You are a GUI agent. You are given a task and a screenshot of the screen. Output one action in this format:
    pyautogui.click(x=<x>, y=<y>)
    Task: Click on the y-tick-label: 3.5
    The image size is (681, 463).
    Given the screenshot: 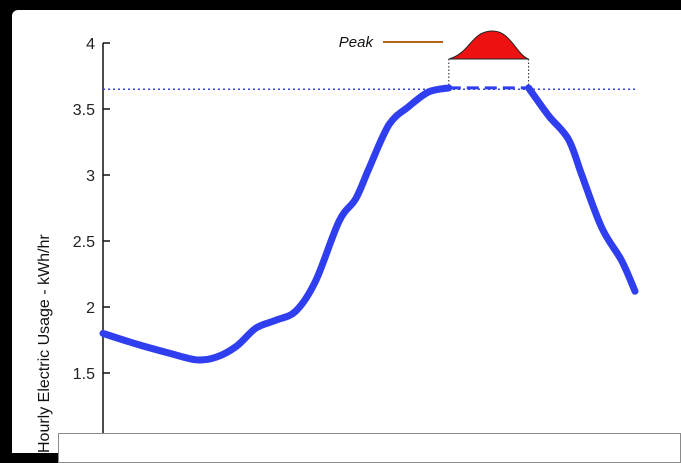 What is the action you would take?
    pyautogui.click(x=84, y=110)
    